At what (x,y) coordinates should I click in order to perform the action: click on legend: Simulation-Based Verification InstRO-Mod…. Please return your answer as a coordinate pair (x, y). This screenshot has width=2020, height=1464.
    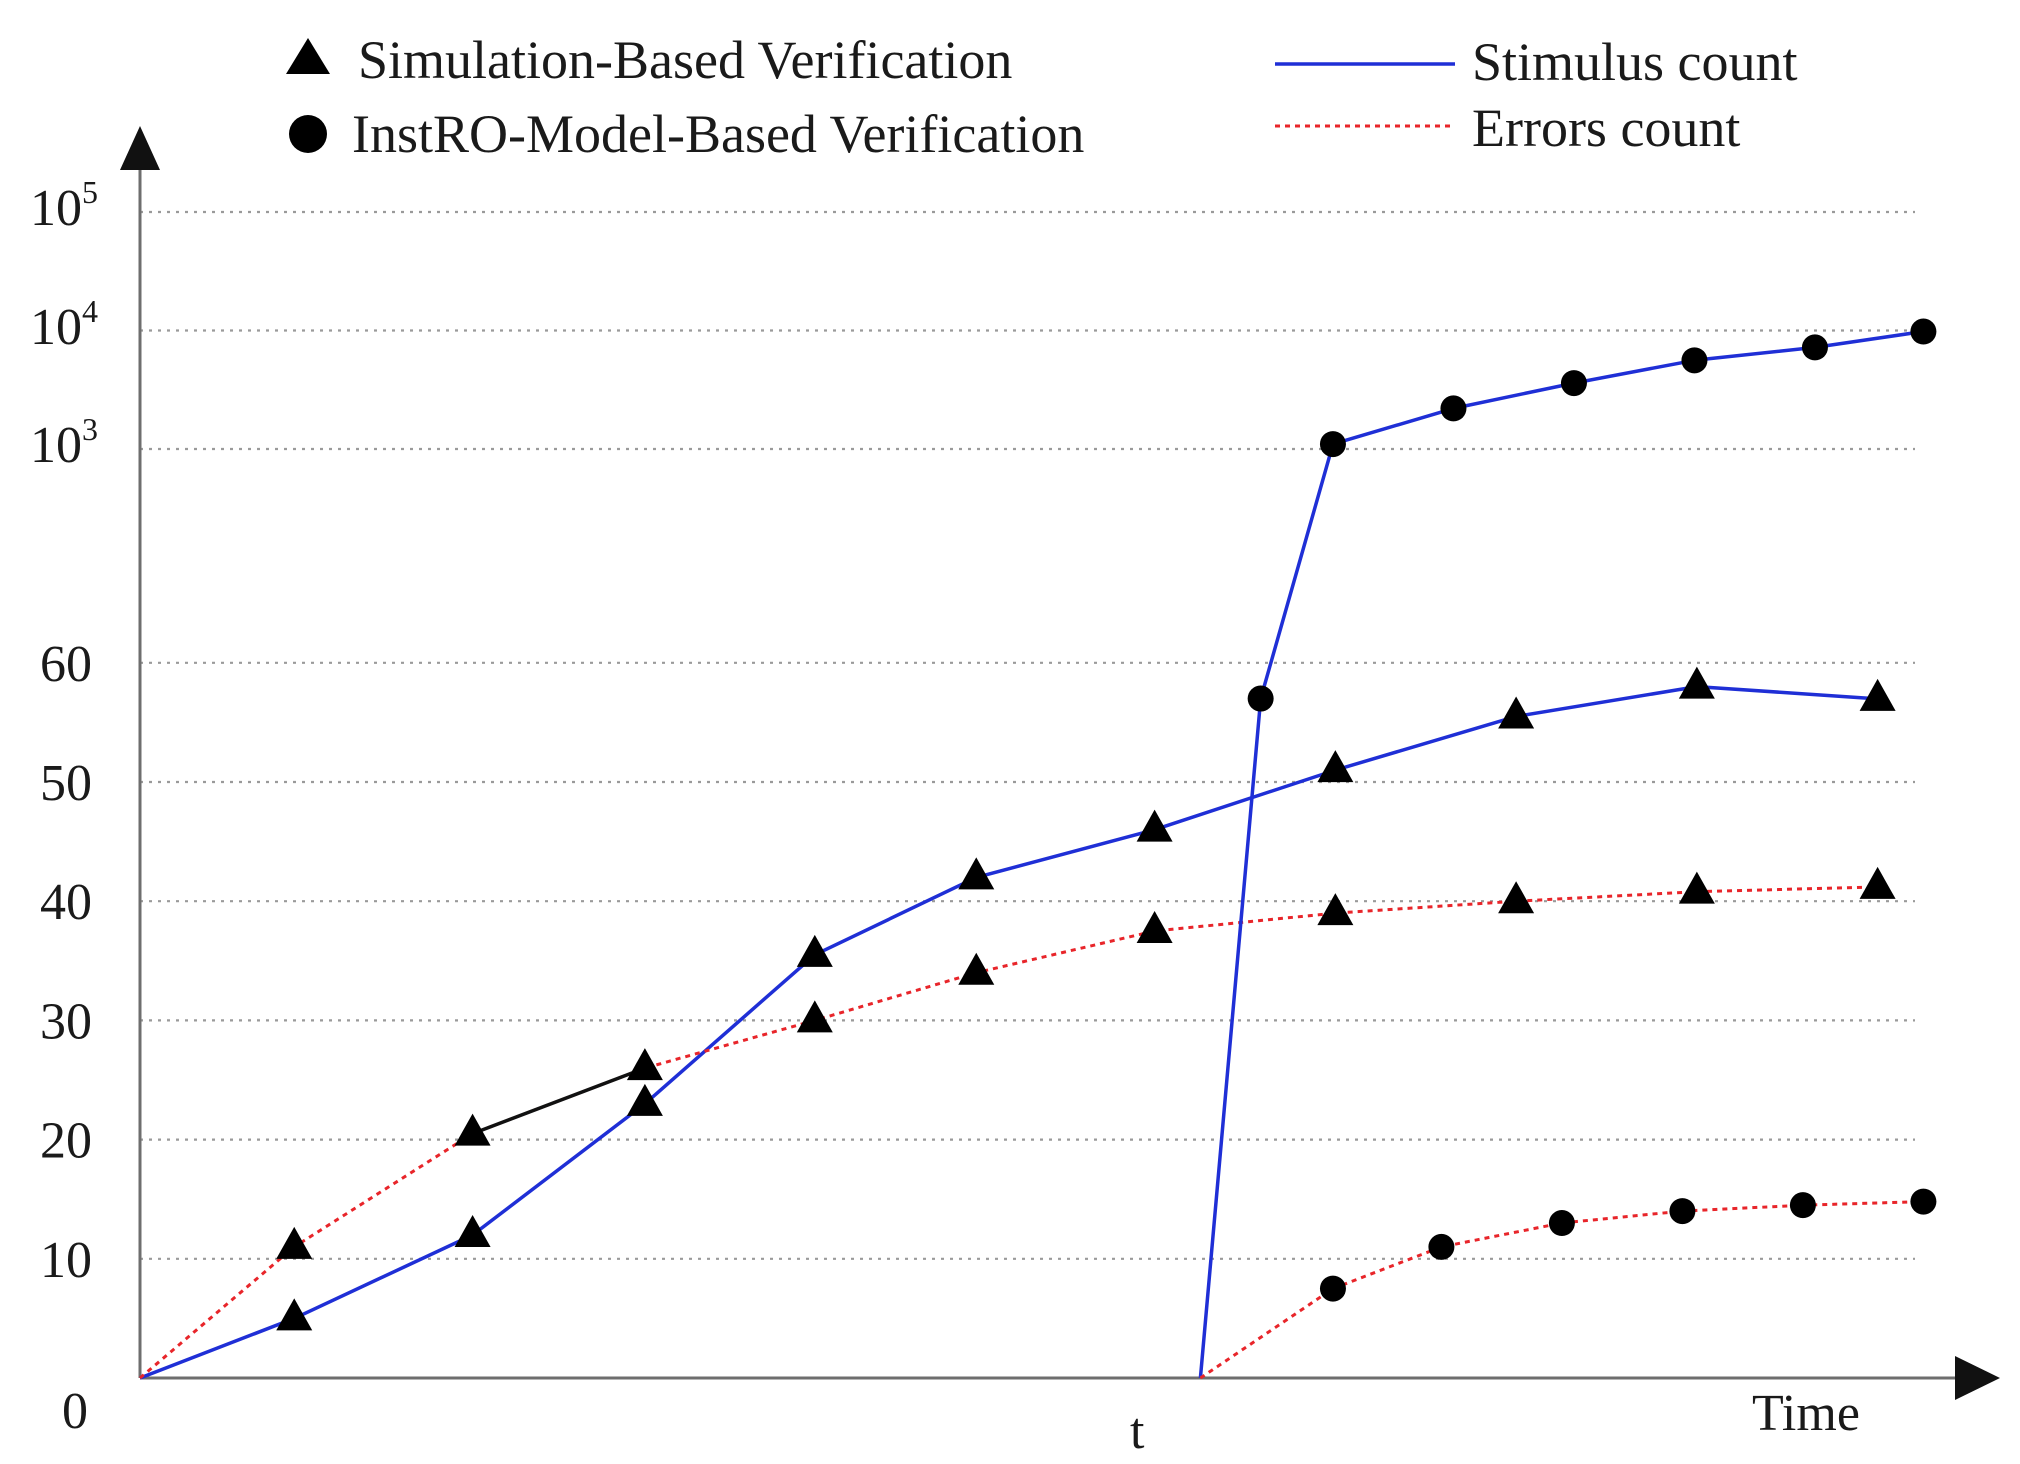
    Looking at the image, I should click on (1042, 97).